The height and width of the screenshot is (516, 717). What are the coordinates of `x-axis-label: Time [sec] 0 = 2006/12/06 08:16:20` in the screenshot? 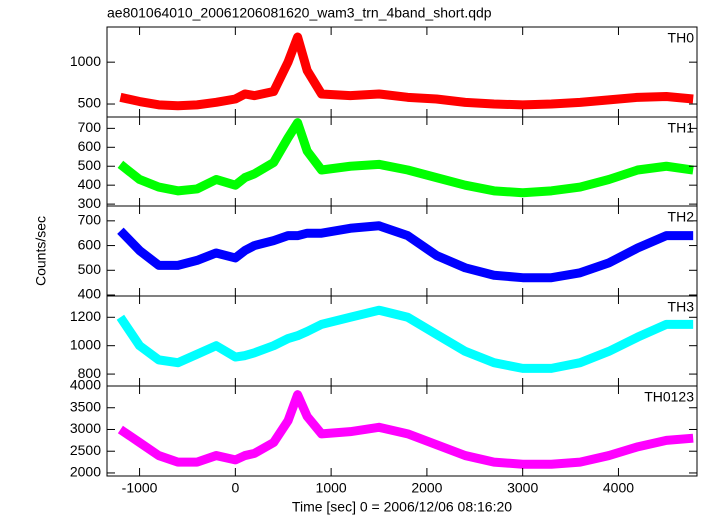 It's located at (402, 507).